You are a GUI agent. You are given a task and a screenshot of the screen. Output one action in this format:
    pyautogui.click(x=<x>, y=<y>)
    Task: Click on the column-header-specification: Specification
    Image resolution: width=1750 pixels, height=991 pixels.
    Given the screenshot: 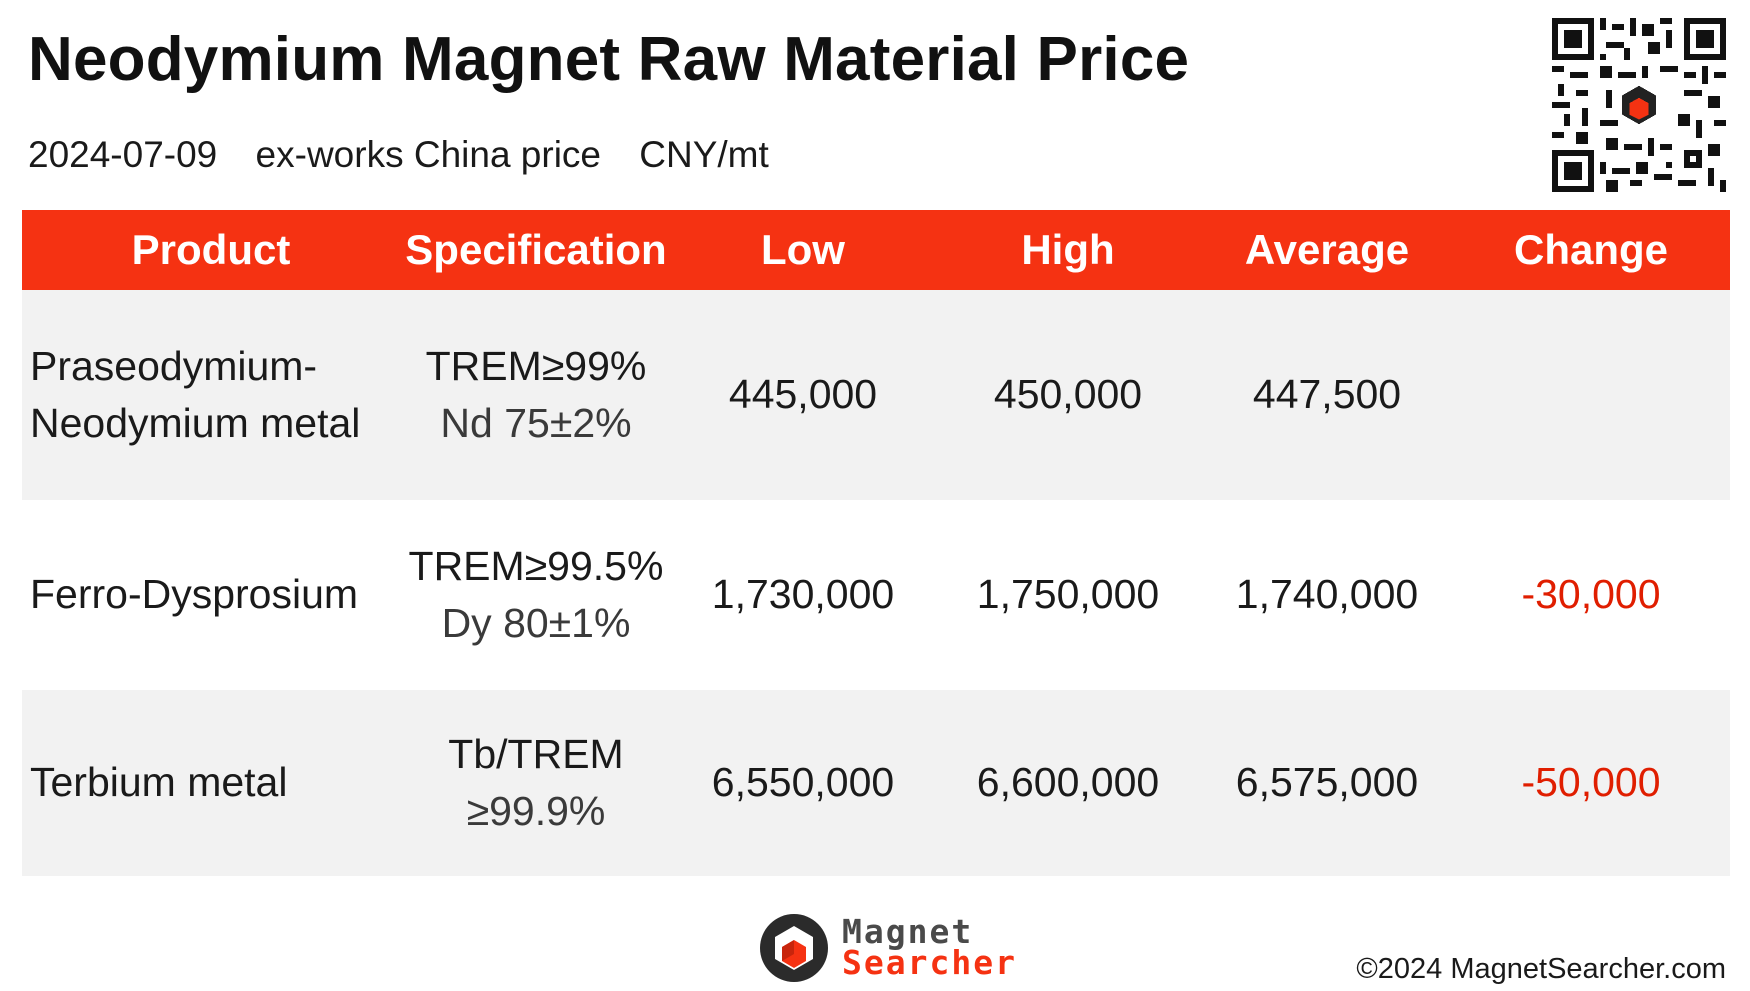 What is the action you would take?
    pyautogui.click(x=536, y=249)
    